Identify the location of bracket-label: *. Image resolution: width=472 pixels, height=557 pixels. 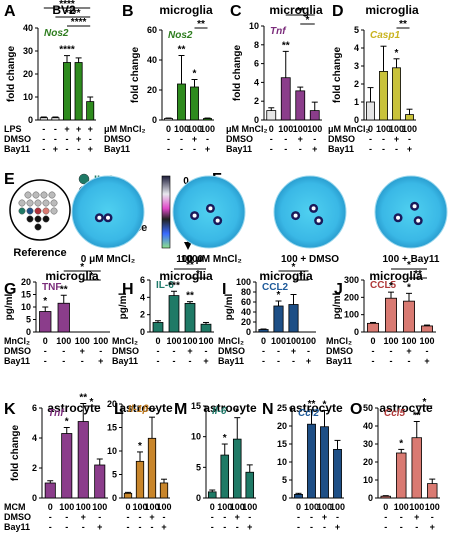
(92, 402).